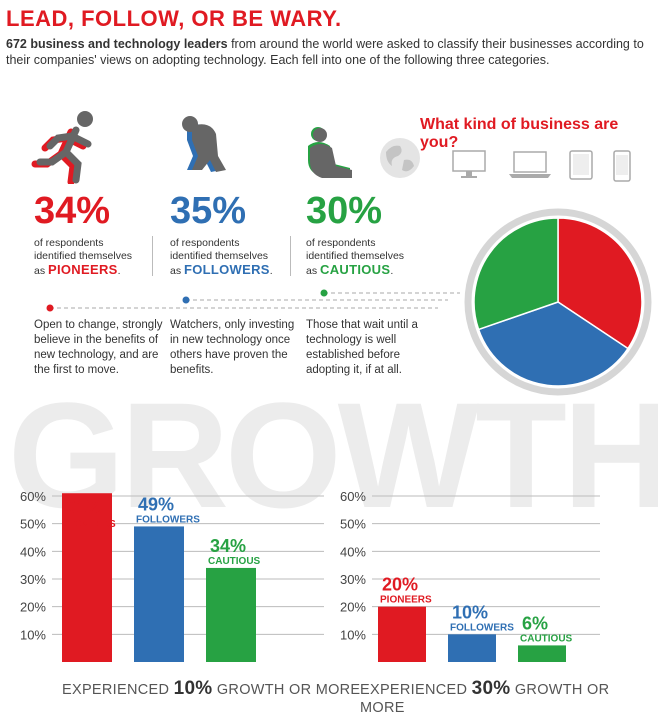  What do you see at coordinates (491, 688) in the screenshot?
I see `footer-value: 30%` at bounding box center [491, 688].